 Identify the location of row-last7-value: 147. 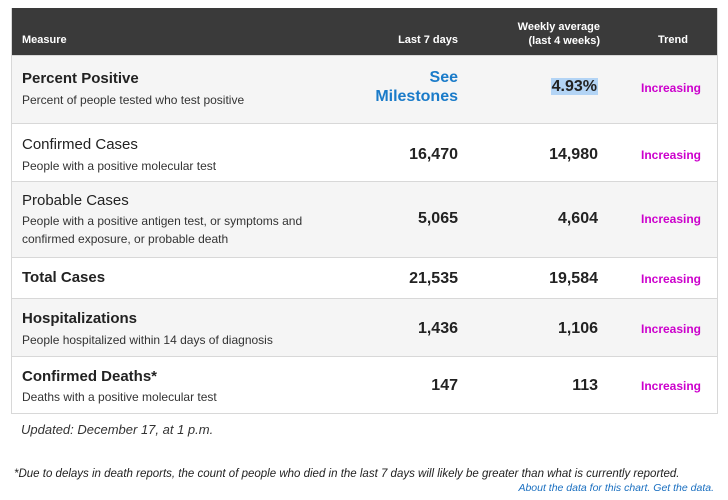
(444, 385).